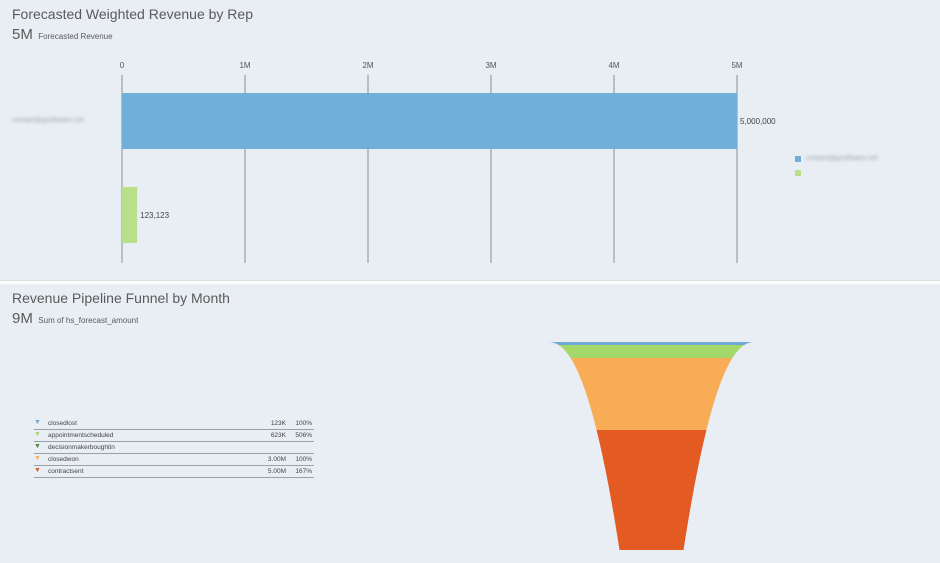 The width and height of the screenshot is (940, 563). I want to click on legend-stage-name: closedlost, so click(62, 423).